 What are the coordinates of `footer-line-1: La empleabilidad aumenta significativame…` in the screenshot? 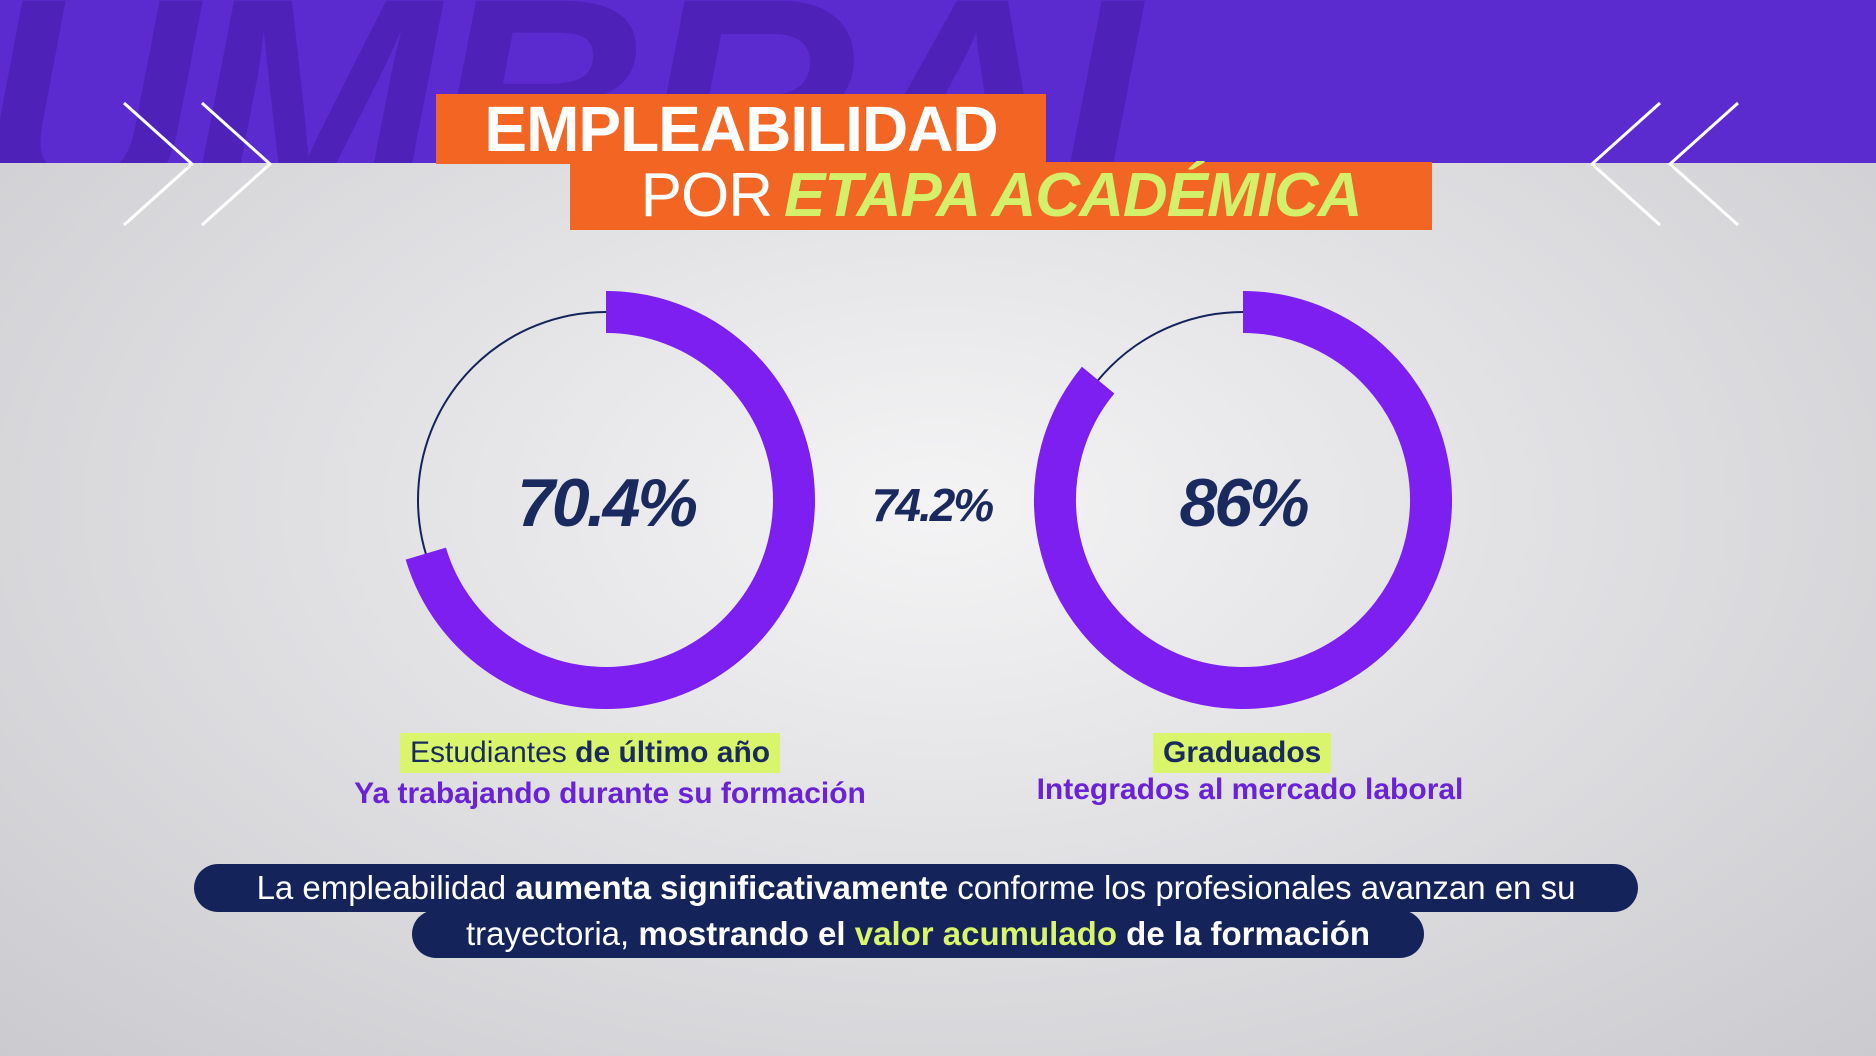 It's located at (916, 888).